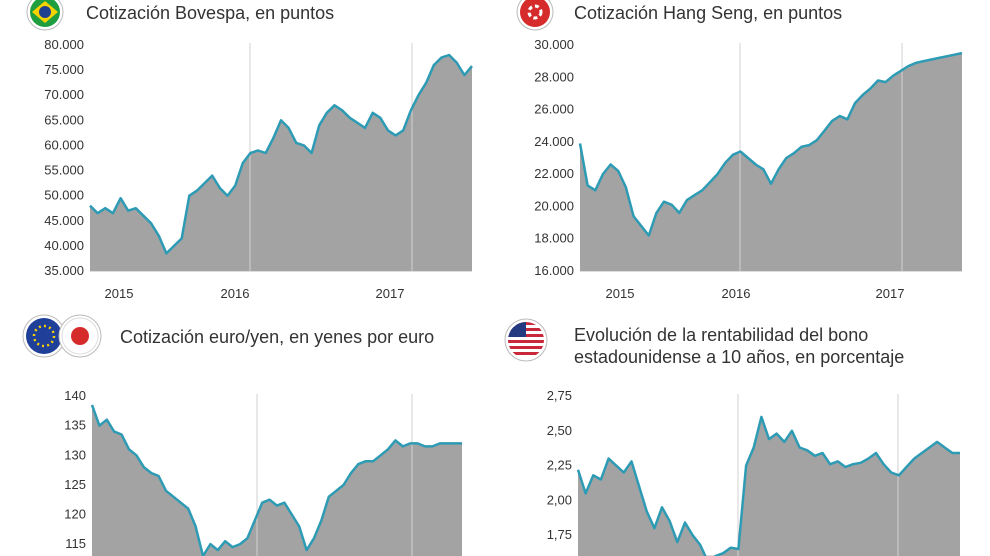 This screenshot has height=556, width=990. I want to click on y-tick-label: 2,75, so click(559, 395).